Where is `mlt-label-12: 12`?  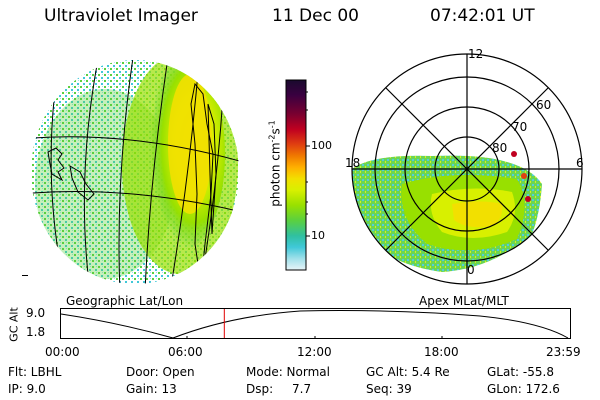
mlt-label-12: 12 is located at coordinates (476, 54).